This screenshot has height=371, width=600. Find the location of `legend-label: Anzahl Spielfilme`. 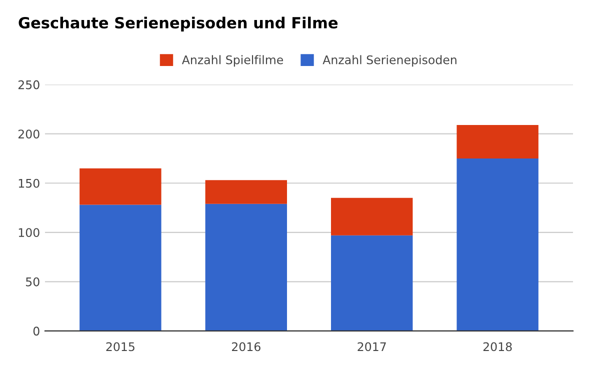

legend-label: Anzahl Spielfilme is located at coordinates (233, 61).